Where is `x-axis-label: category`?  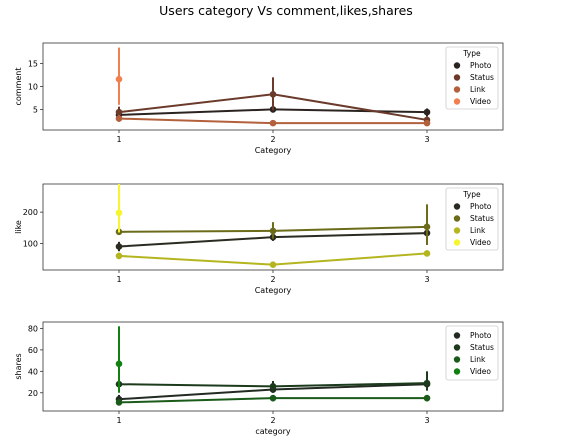
x-axis-label: category is located at coordinates (273, 431).